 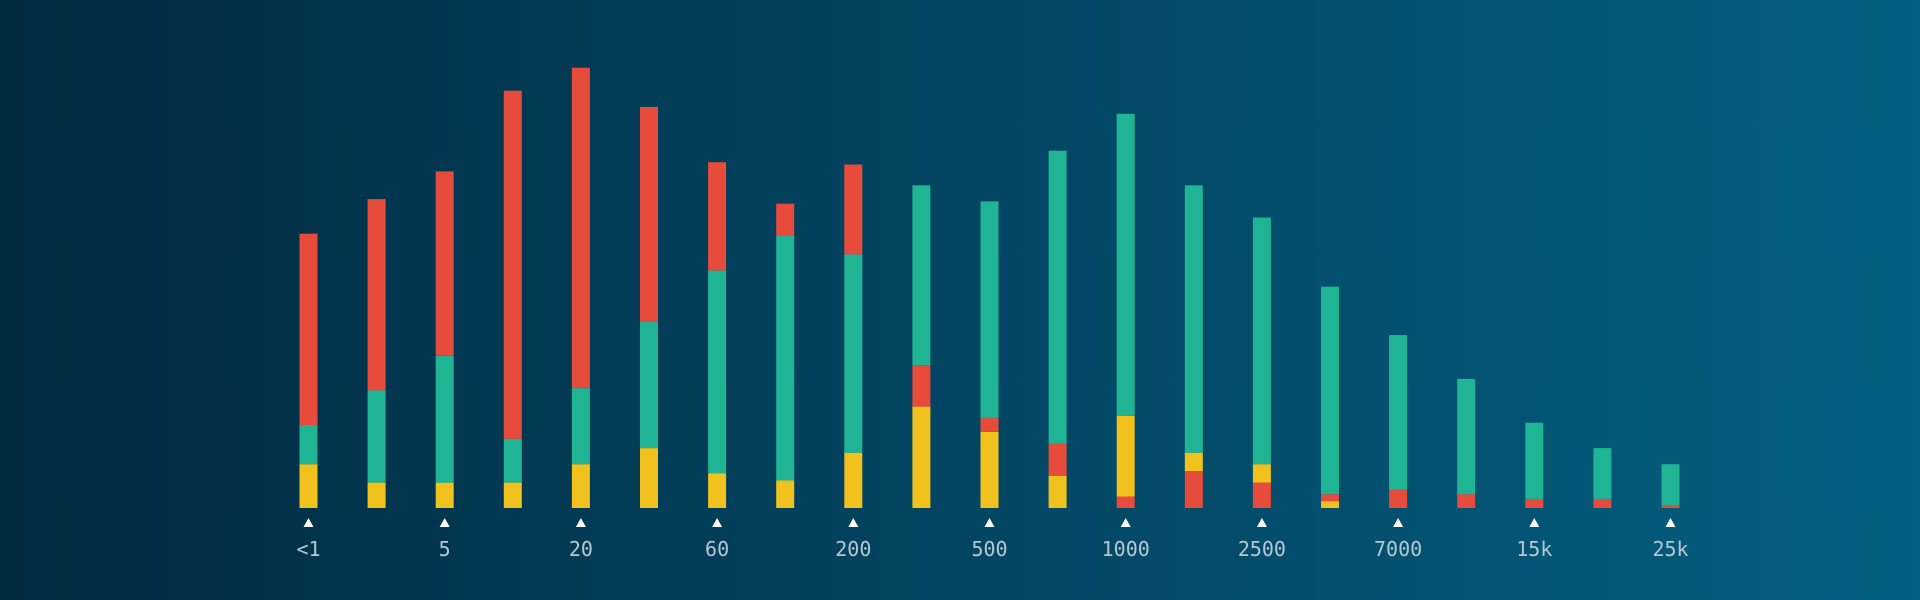 I want to click on bar-segment-2-2-red, so click(x=444, y=263).